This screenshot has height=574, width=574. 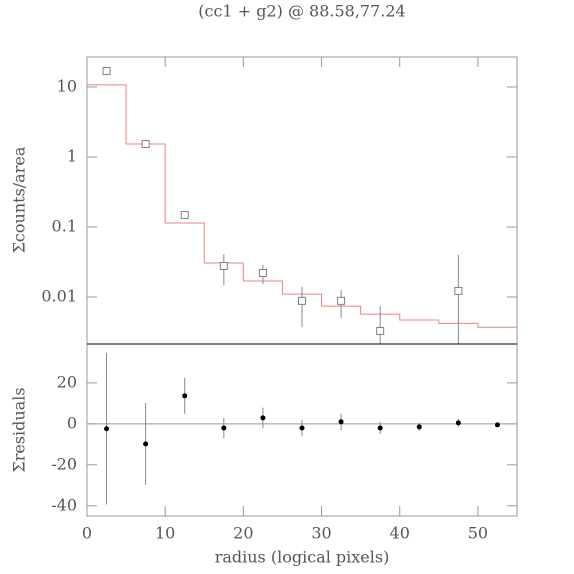 What do you see at coordinates (19, 429) in the screenshot?
I see `y-axis-label: Σresiduals` at bounding box center [19, 429].